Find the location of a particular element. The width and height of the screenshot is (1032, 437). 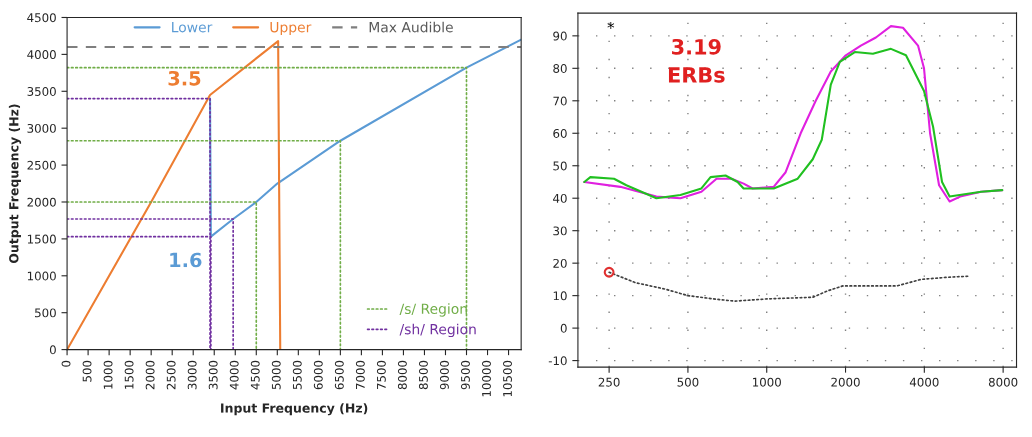

y-tick-label: 4500 is located at coordinates (41, 18).